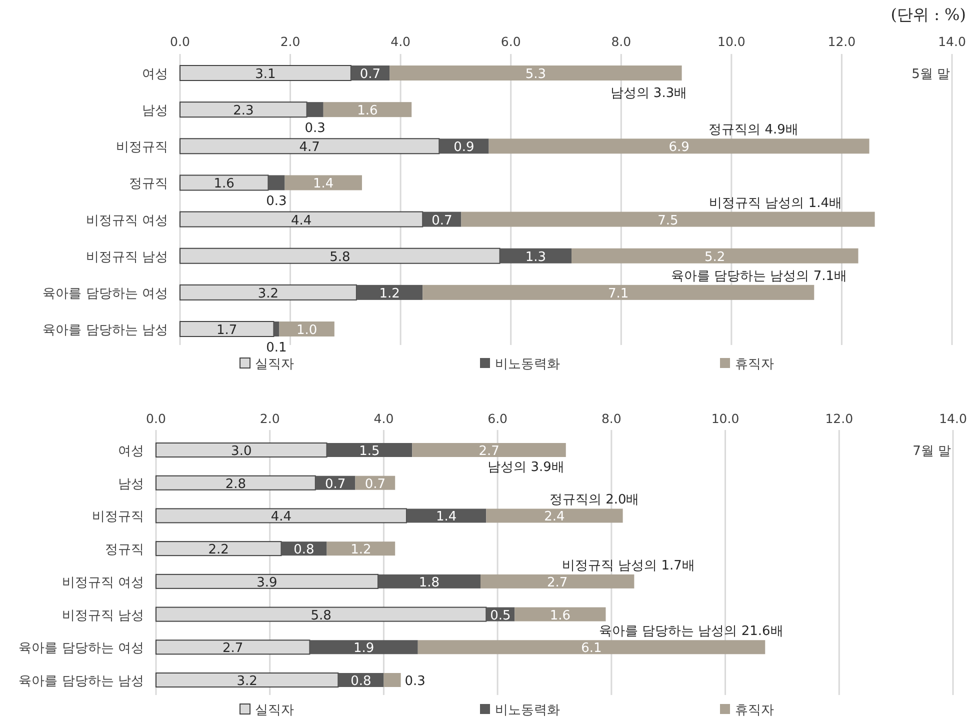 The image size is (977, 726). I want to click on data-label: 3.1, so click(265, 74).